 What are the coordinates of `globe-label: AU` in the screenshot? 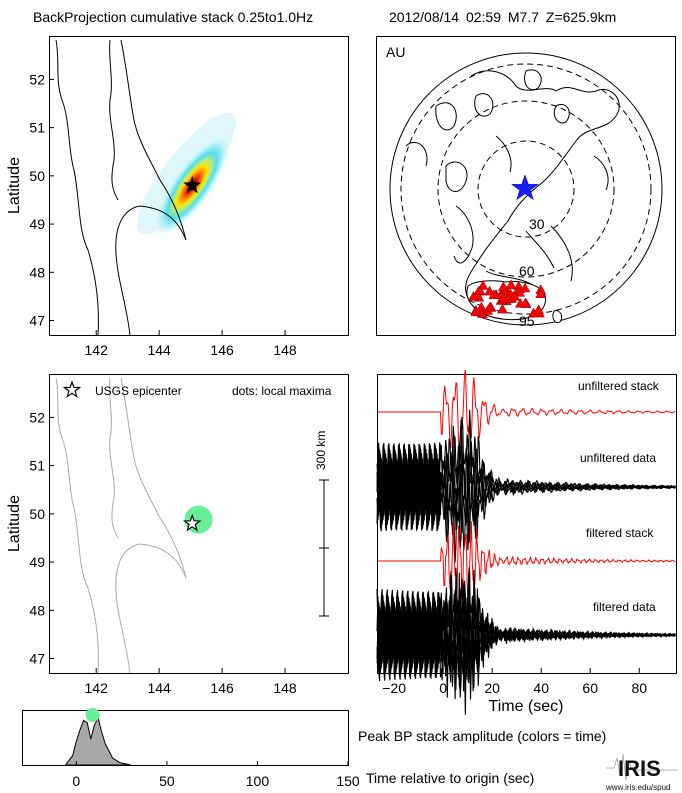 It's located at (395, 52).